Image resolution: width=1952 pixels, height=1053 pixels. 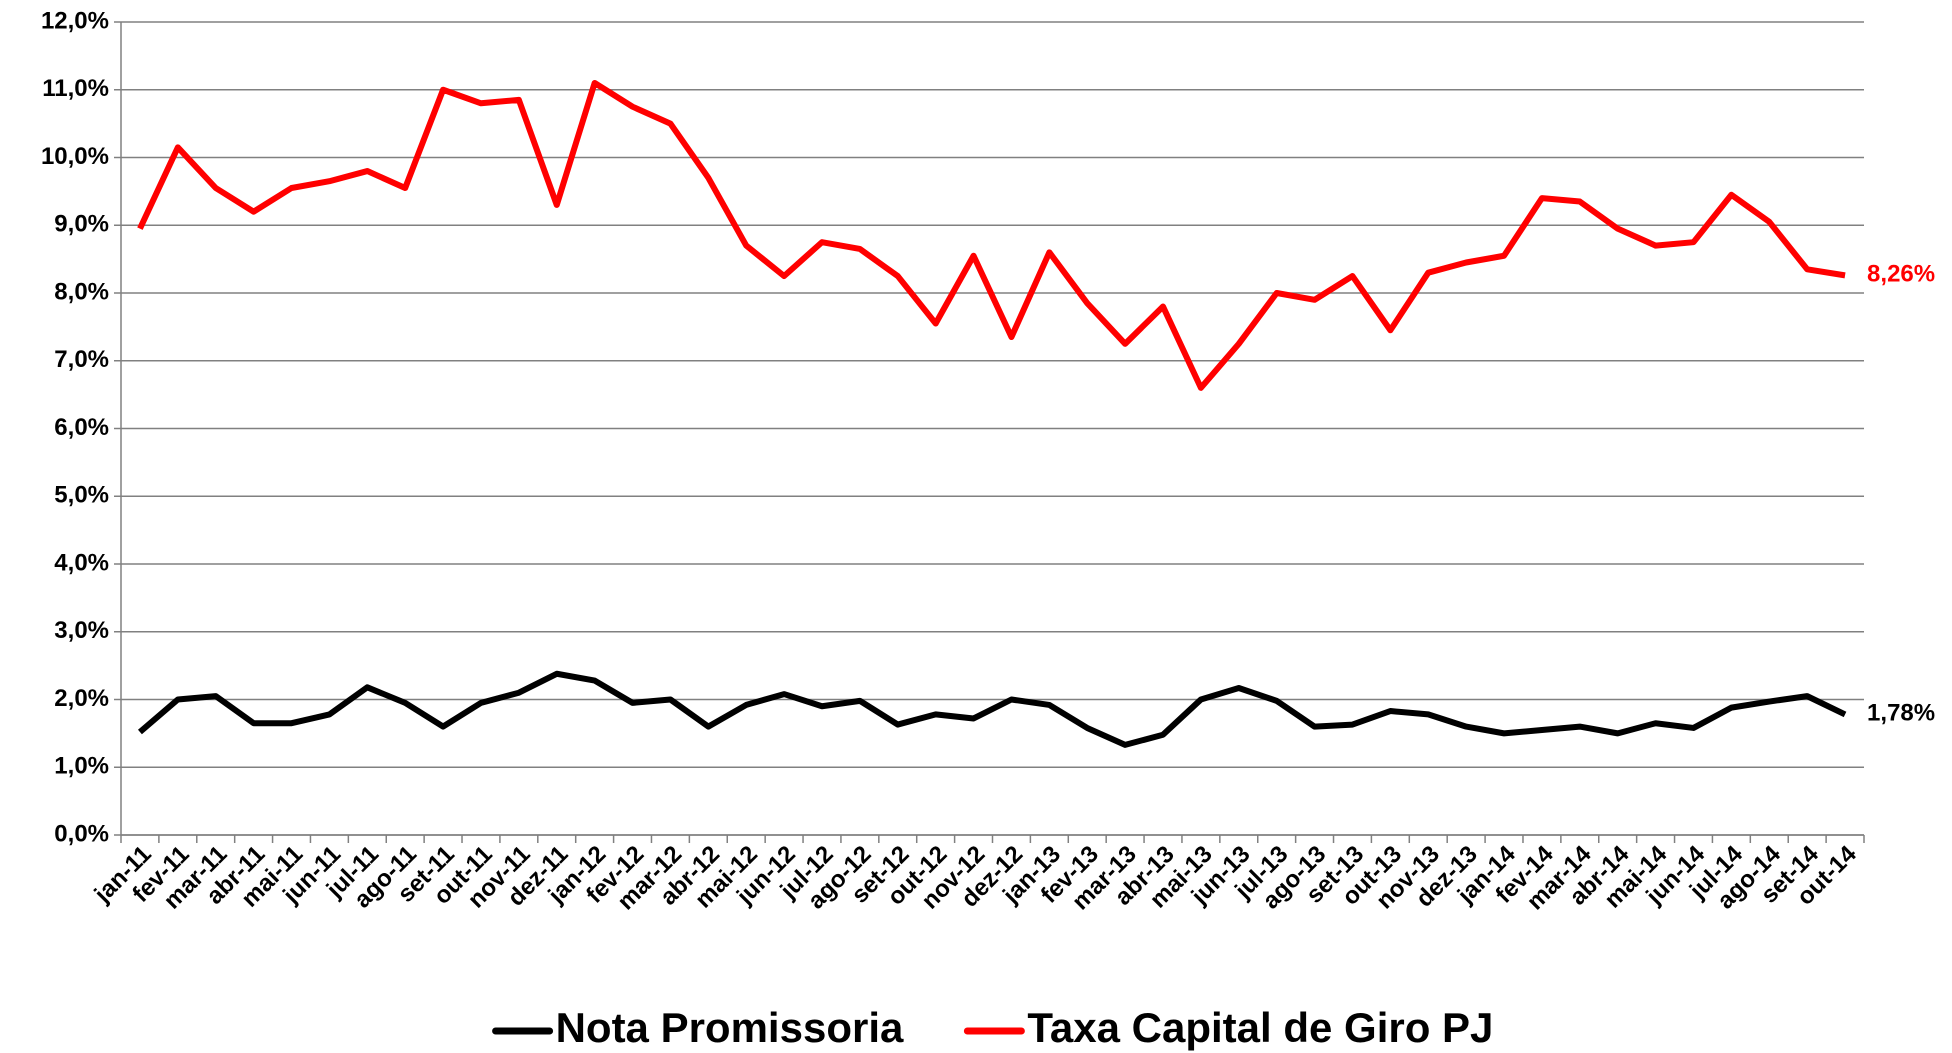 I want to click on y-tick-label: 12,0%, so click(x=75, y=20).